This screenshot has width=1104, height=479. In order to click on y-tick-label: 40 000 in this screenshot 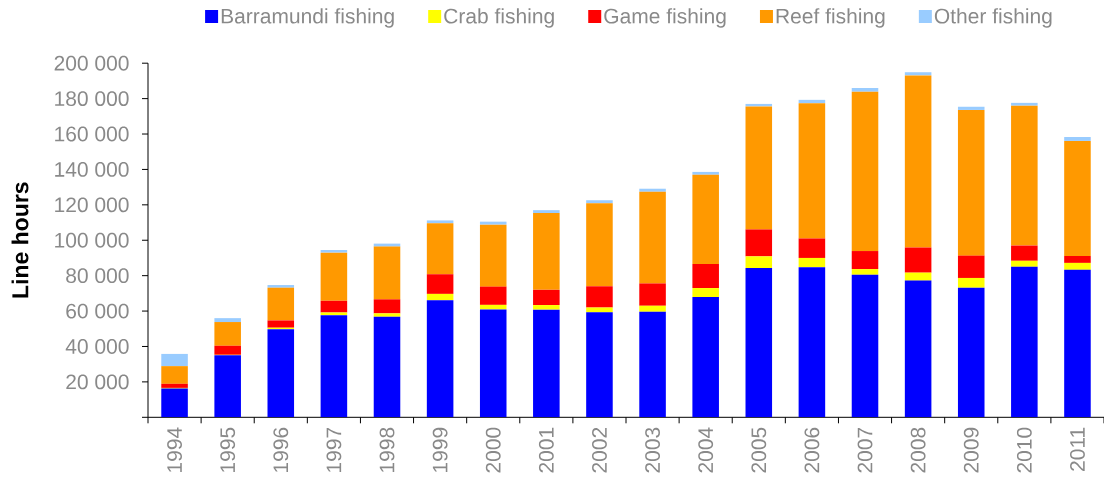, I will do `click(97, 346)`.